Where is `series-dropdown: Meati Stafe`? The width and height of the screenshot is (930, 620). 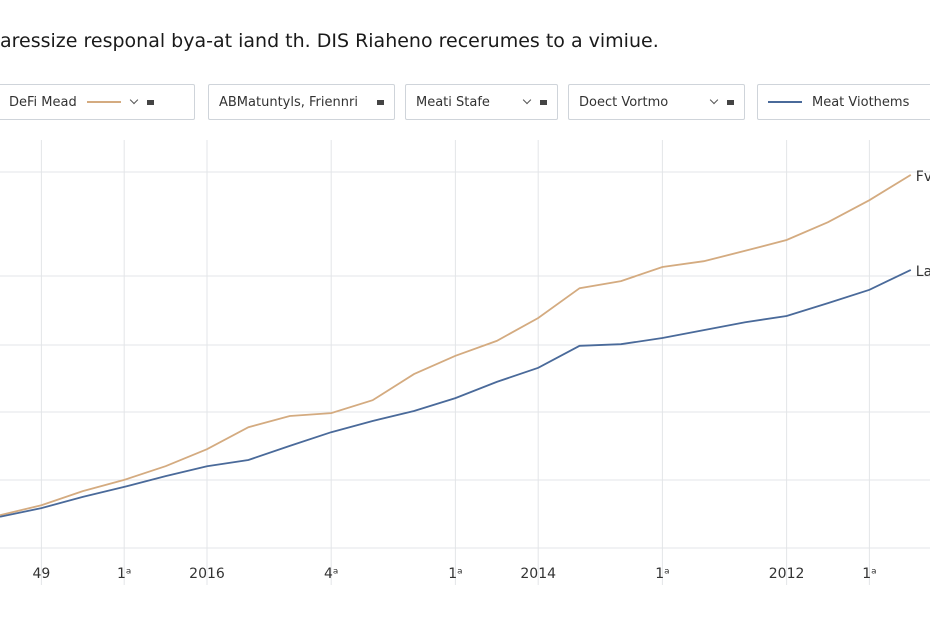 series-dropdown: Meati Stafe is located at coordinates (481, 102).